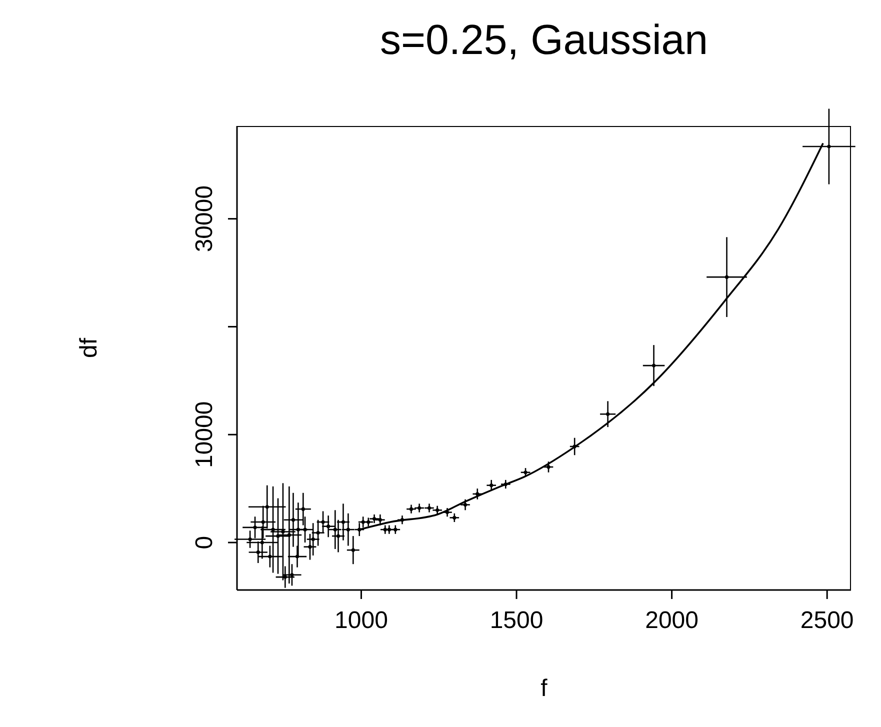  I want to click on y-axis-title: df, so click(89, 348).